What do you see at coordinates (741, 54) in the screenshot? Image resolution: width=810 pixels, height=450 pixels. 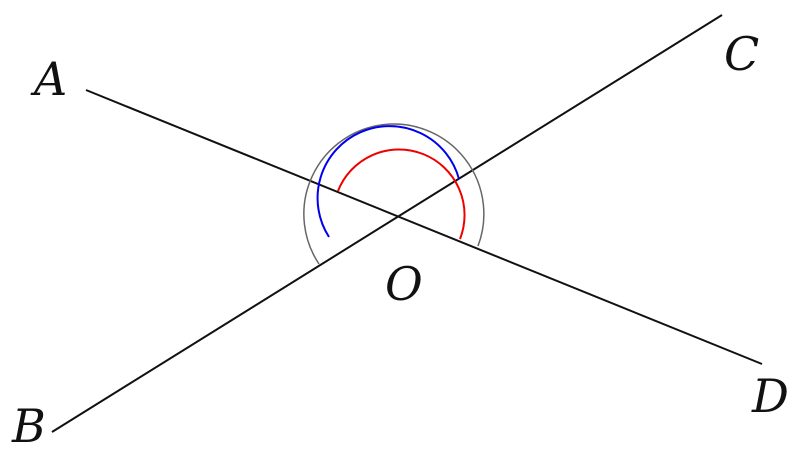 I see `label-C: C` at bounding box center [741, 54].